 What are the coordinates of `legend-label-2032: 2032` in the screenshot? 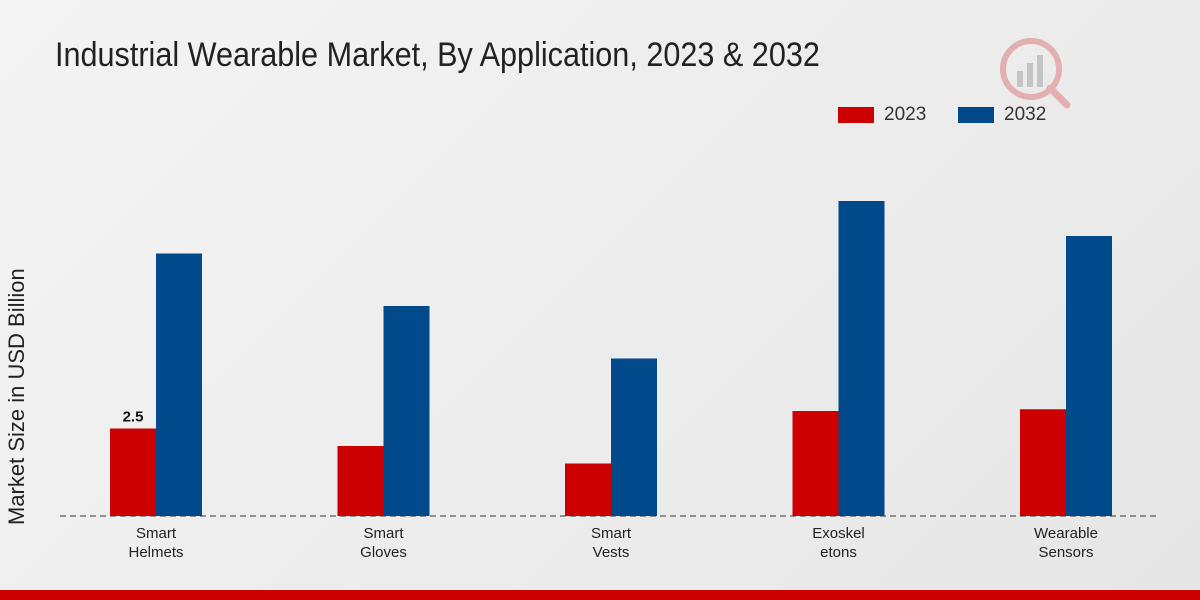 It's located at (1025, 114).